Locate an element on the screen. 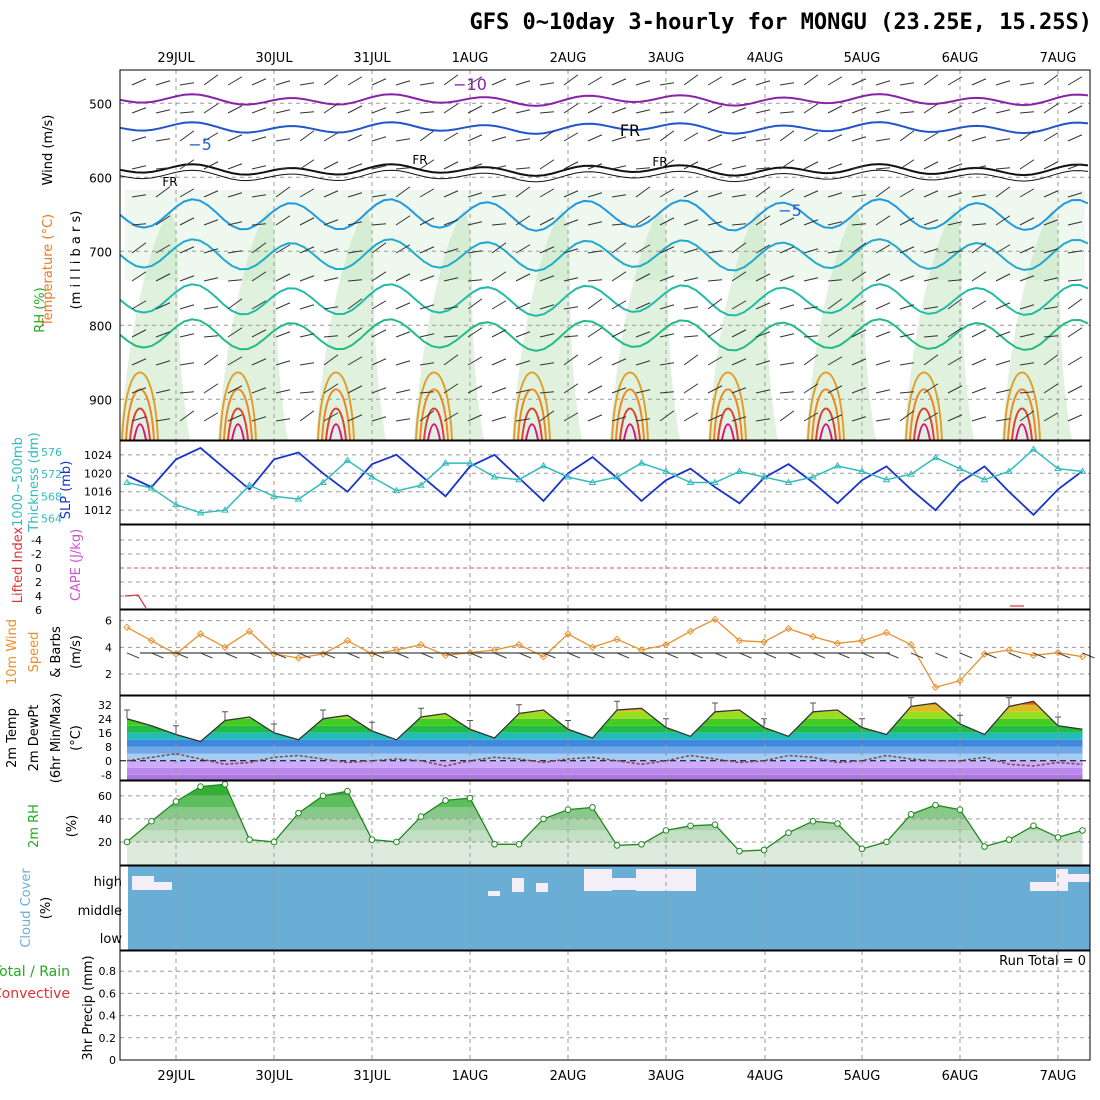  contour-label: FR is located at coordinates (419, 160).